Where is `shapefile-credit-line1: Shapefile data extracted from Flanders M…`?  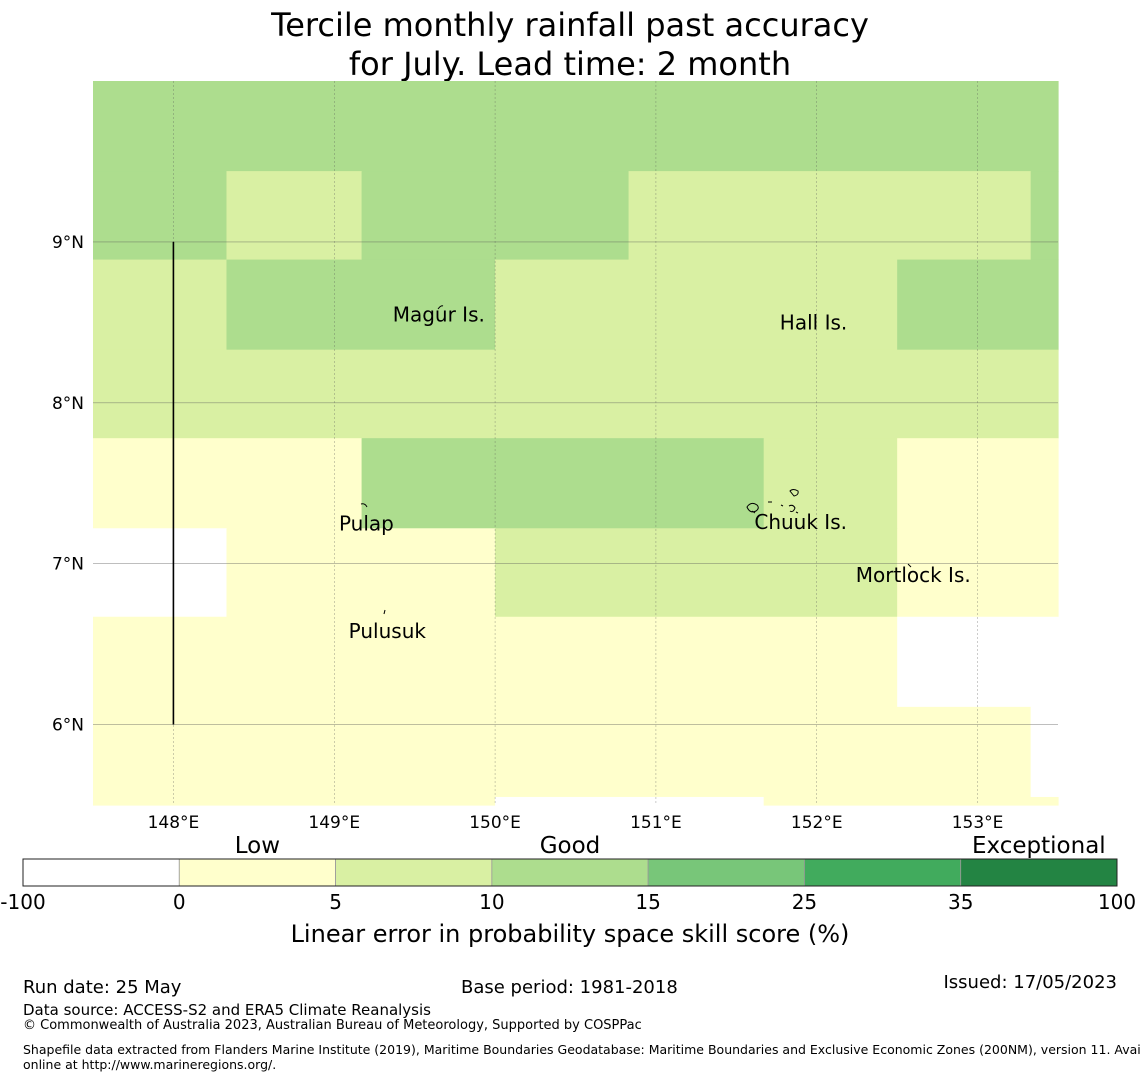
shapefile-credit-line1: Shapefile data extracted from Flanders M… is located at coordinates (581, 1049).